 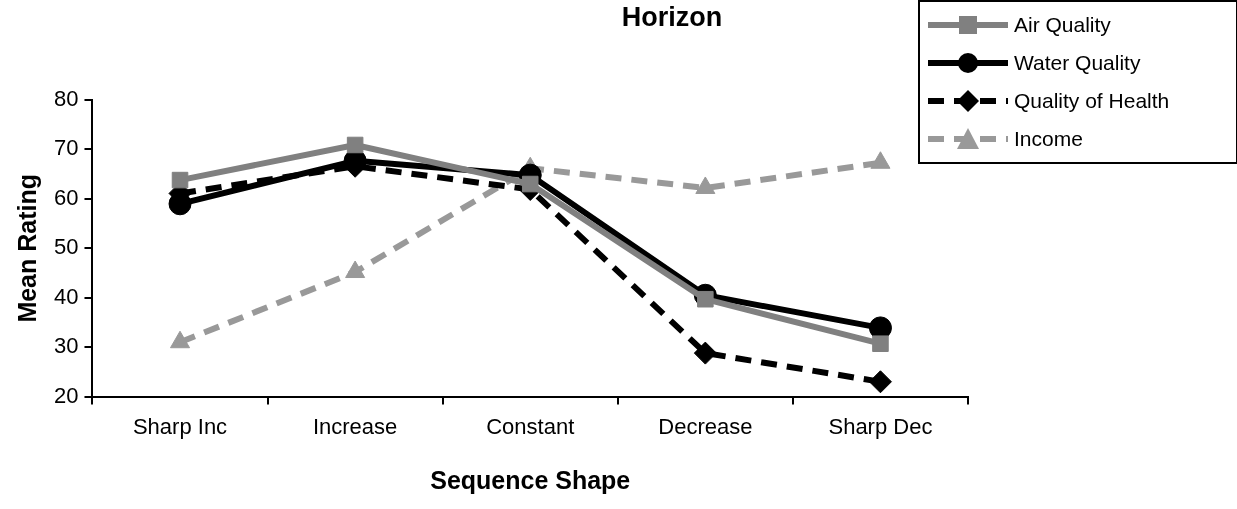 I want to click on x-tick-label: Increase, so click(x=355, y=426).